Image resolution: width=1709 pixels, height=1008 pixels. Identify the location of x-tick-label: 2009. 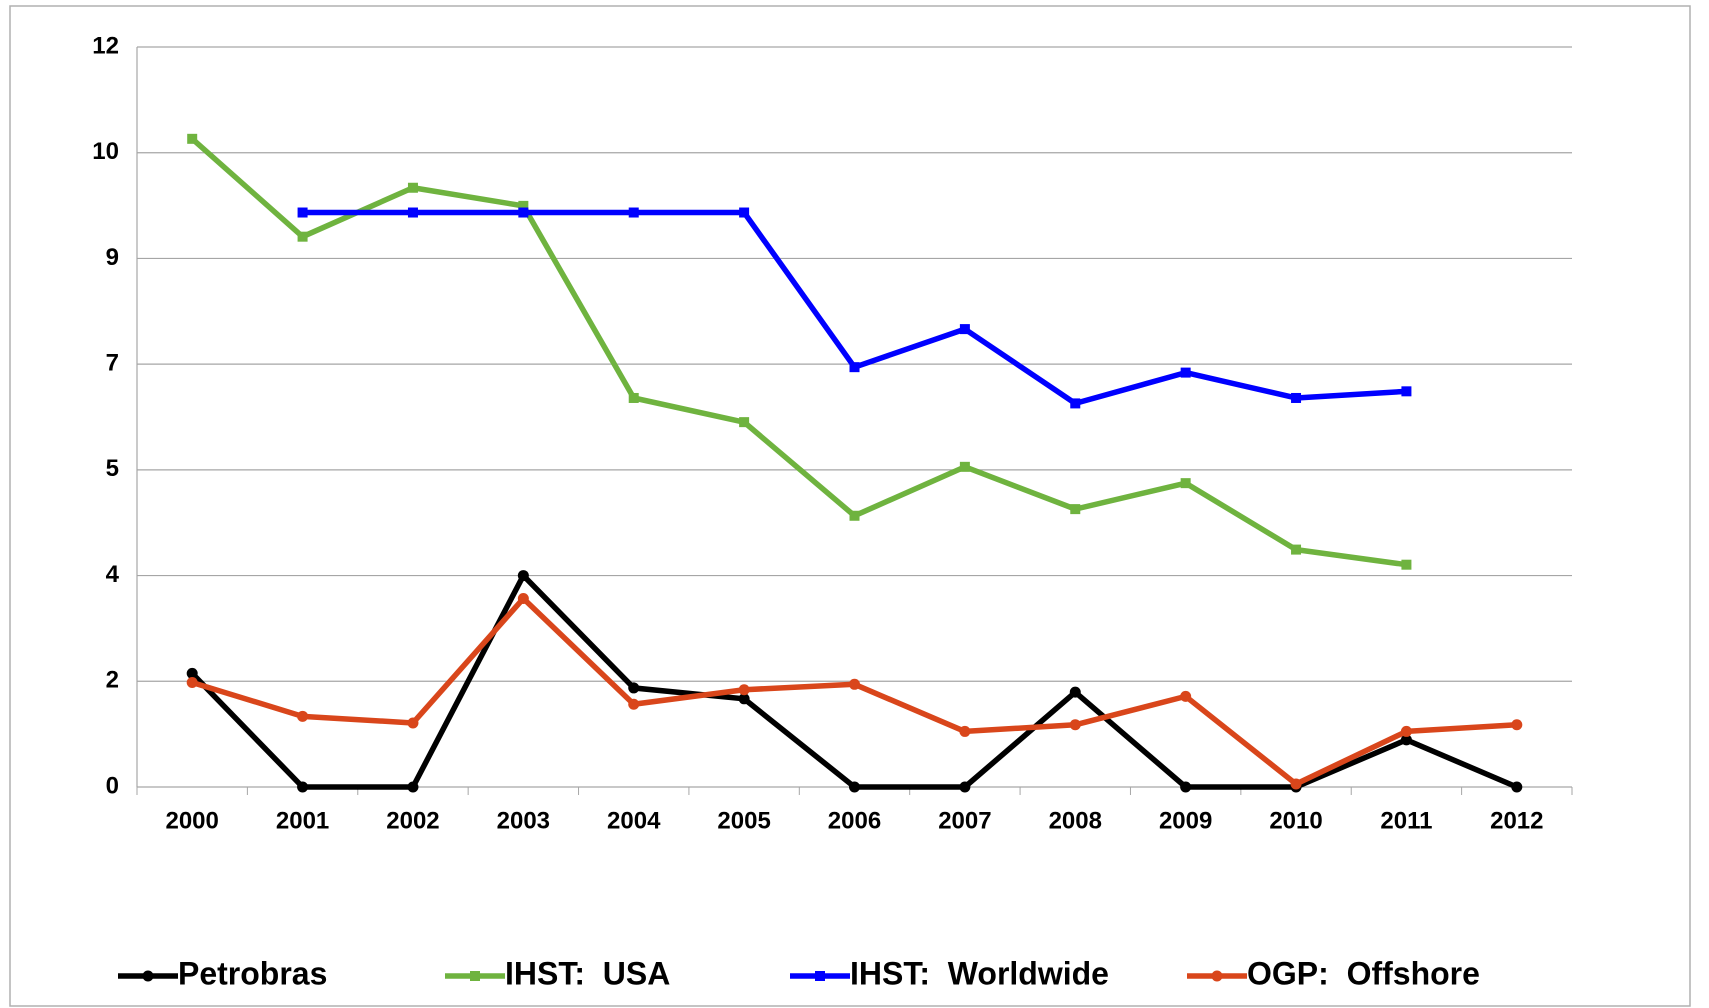
(1185, 820).